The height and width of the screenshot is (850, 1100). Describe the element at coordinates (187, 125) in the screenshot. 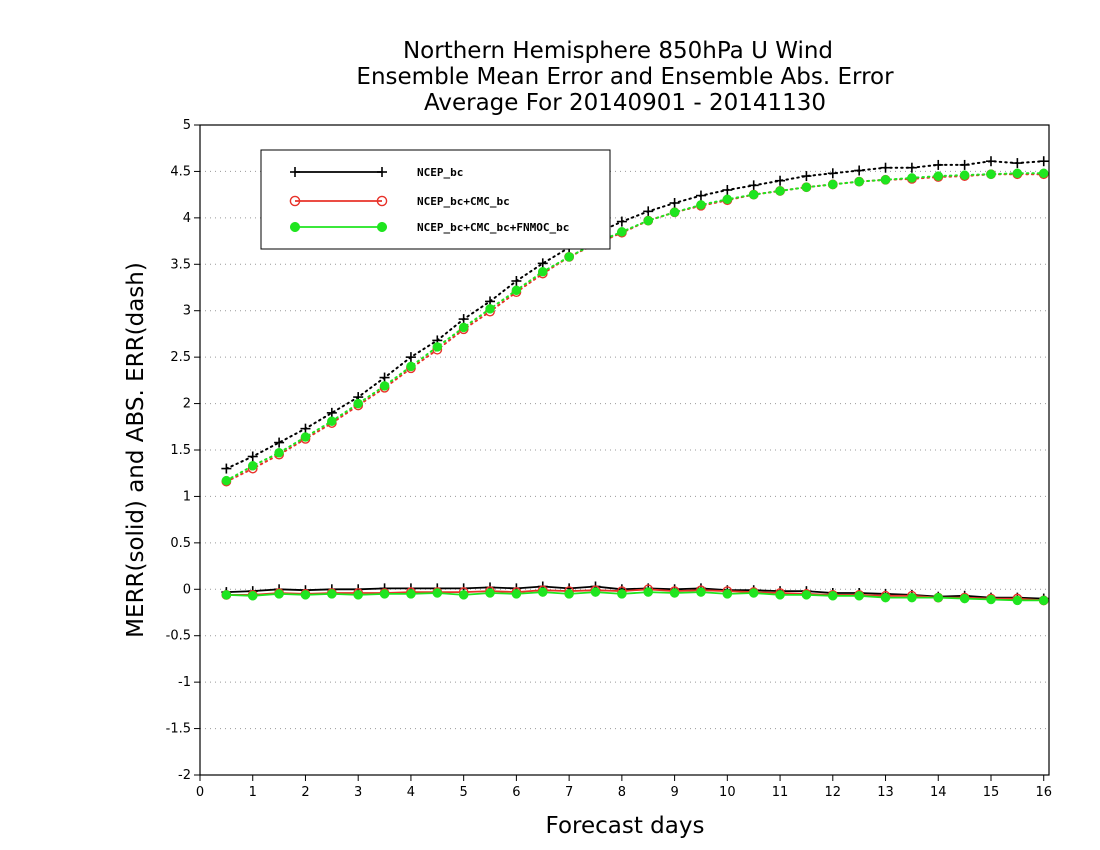

I see `y-tick-label: 5` at that location.